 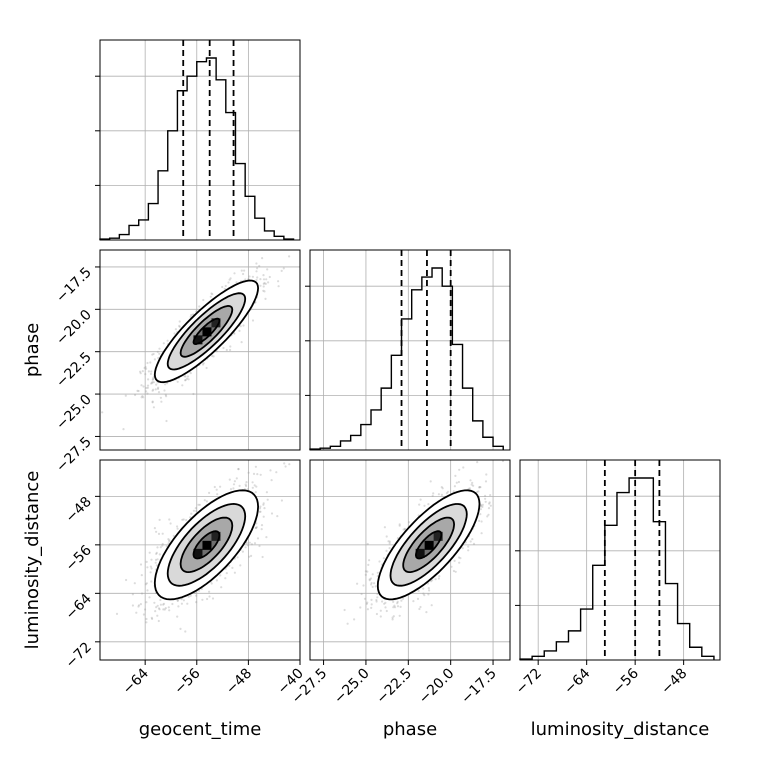 I want to click on y-tick-label: −56, so click(x=79, y=558).